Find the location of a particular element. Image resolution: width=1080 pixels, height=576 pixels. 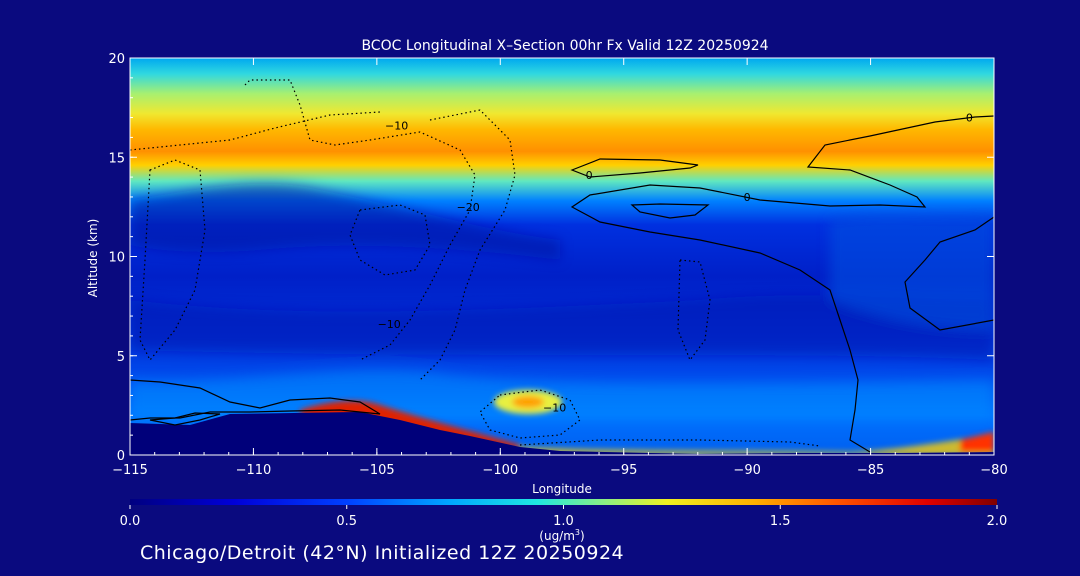

colorbar: 0.0 0.5 1.0 1.5 2.0 (ug/m3) is located at coordinates (564, 521).